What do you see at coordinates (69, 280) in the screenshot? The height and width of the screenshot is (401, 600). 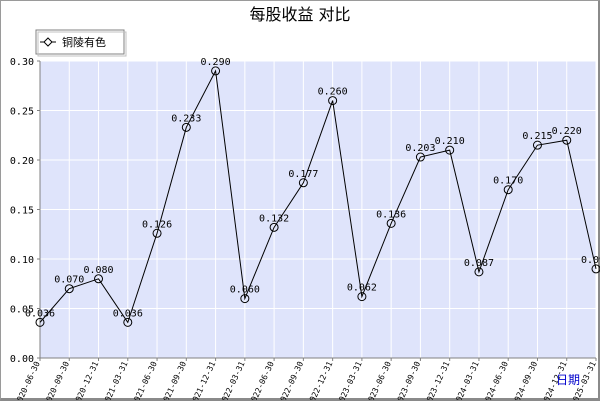 I see `data-label: 0.070` at bounding box center [69, 280].